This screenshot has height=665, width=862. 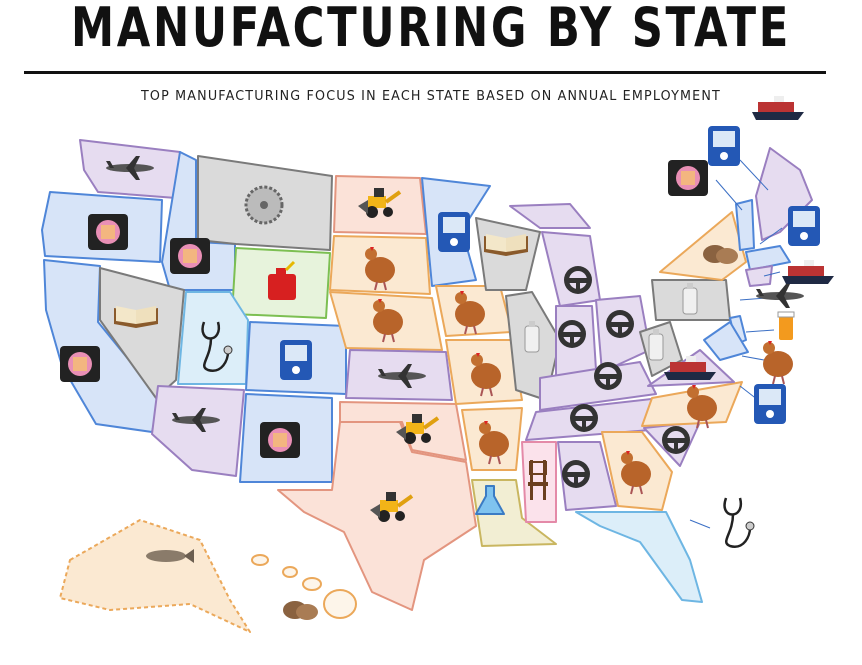 I want to click on title: MANUFACTURING BY STATE, so click(x=431, y=29).